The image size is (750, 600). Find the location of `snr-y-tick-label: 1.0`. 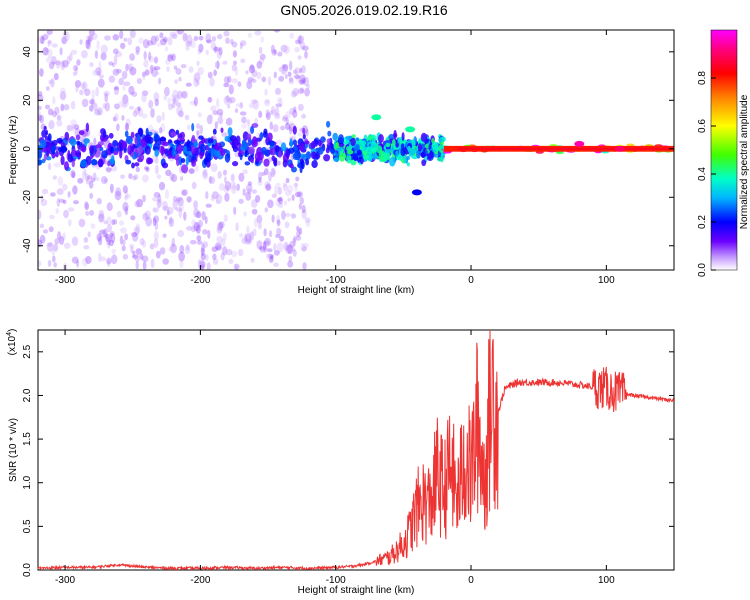

snr-y-tick-label: 1.0 is located at coordinates (27, 482).